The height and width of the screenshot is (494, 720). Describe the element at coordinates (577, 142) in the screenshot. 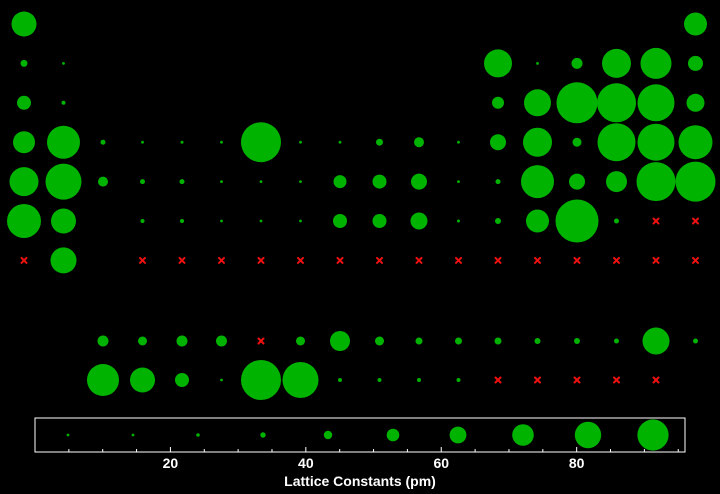

I see `element-bubble-r4-c15` at that location.